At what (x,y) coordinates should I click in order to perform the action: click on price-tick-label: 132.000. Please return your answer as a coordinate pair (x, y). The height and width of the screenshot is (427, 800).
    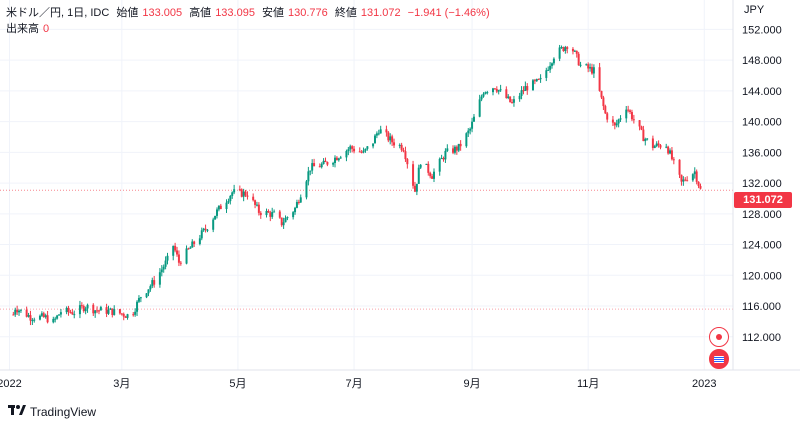
    Looking at the image, I should click on (762, 184).